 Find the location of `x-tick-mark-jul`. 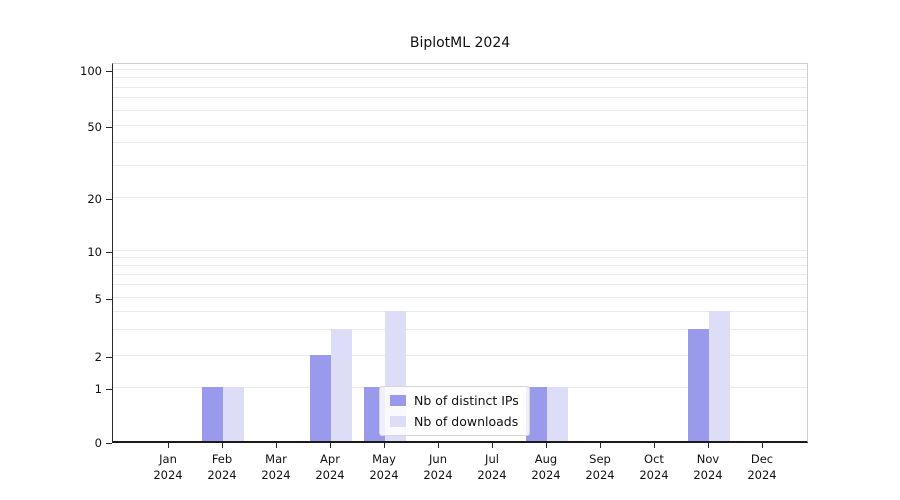

x-tick-mark-jul is located at coordinates (492, 445).